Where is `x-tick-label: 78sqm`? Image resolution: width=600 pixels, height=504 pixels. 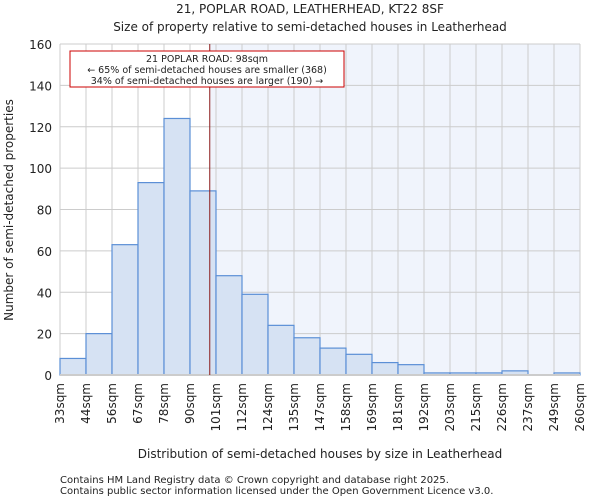 x-tick-label: 78sqm is located at coordinates (164, 403).